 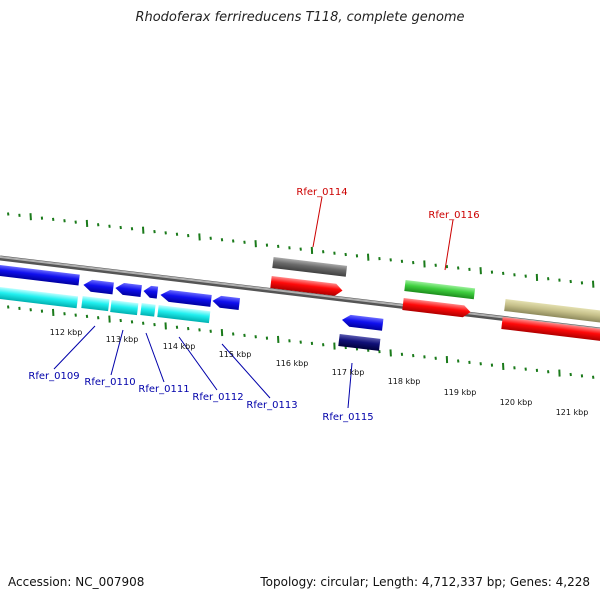 What do you see at coordinates (53, 376) in the screenshot?
I see `gene-label-rfer-0109: Rfer_0109` at bounding box center [53, 376].